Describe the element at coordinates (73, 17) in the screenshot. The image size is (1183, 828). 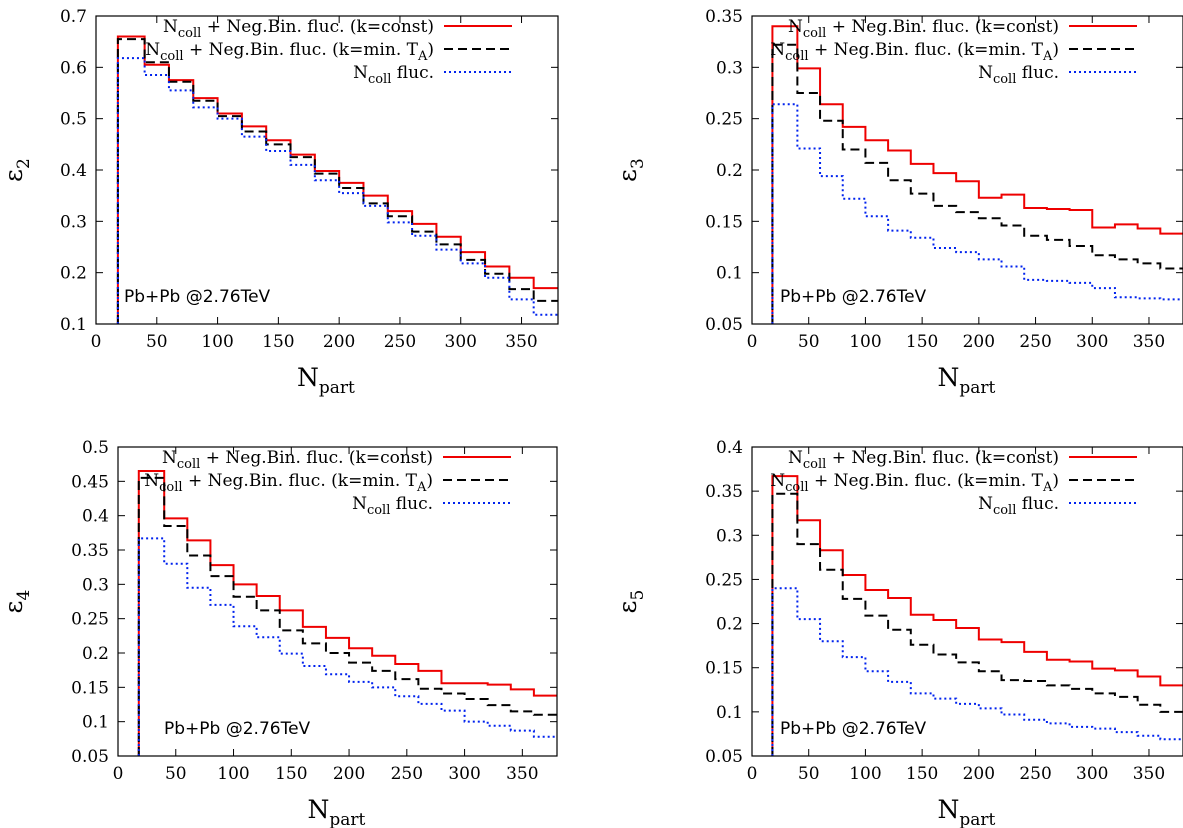
I see `y-tick-label: 0.7` at that location.